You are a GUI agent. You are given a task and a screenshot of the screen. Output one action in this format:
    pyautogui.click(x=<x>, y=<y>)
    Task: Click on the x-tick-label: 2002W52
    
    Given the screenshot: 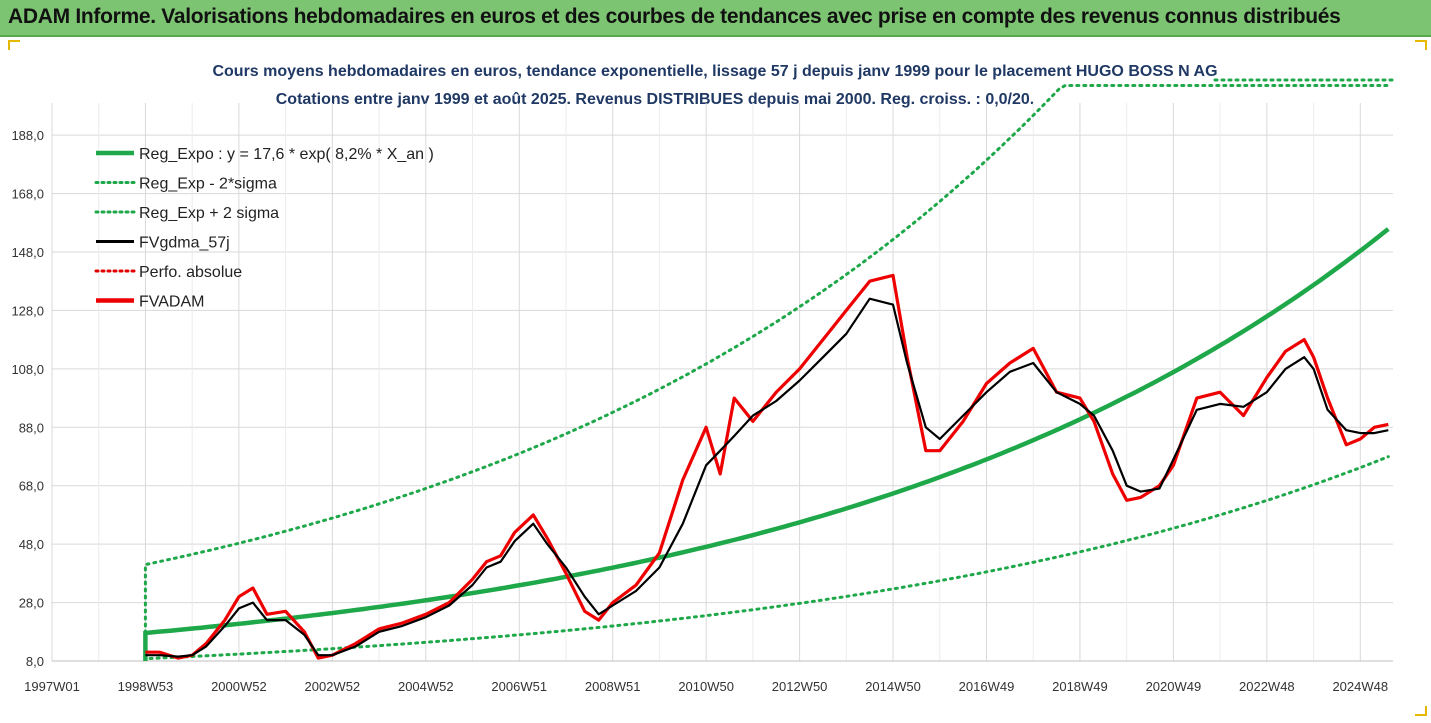 What is the action you would take?
    pyautogui.click(x=333, y=686)
    